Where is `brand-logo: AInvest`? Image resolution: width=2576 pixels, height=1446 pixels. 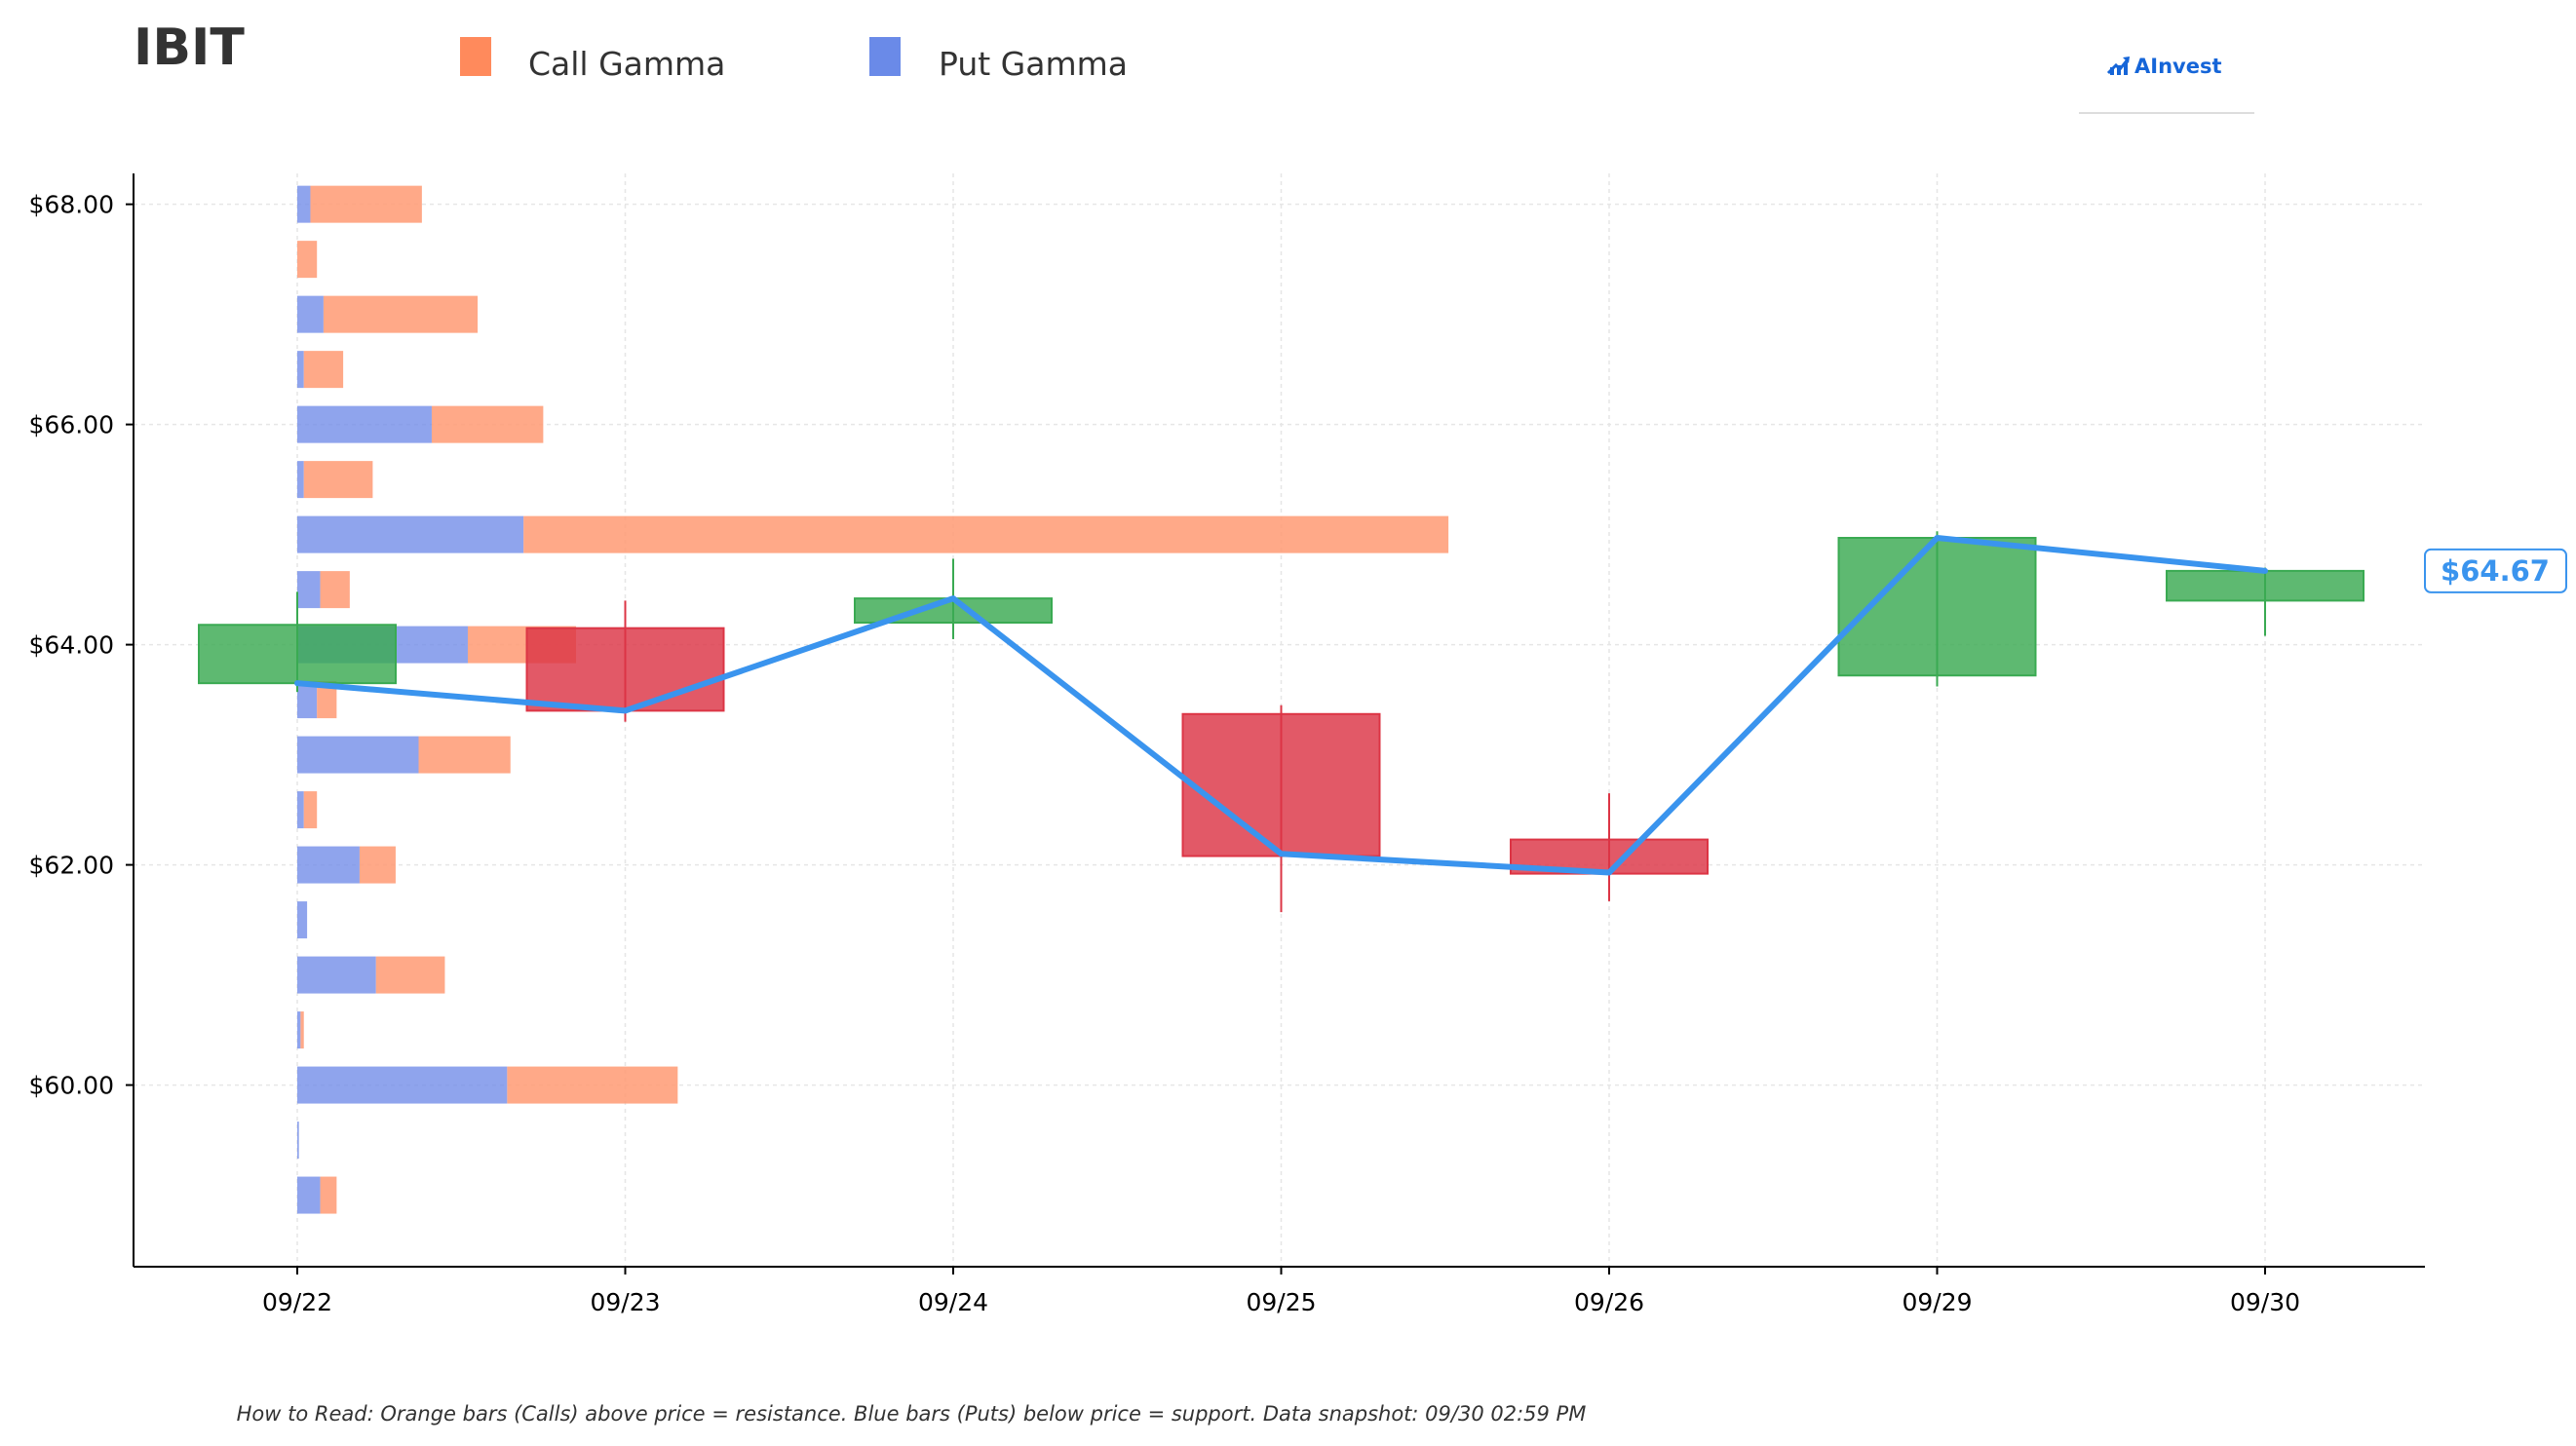 brand-logo: AInvest is located at coordinates (2166, 84).